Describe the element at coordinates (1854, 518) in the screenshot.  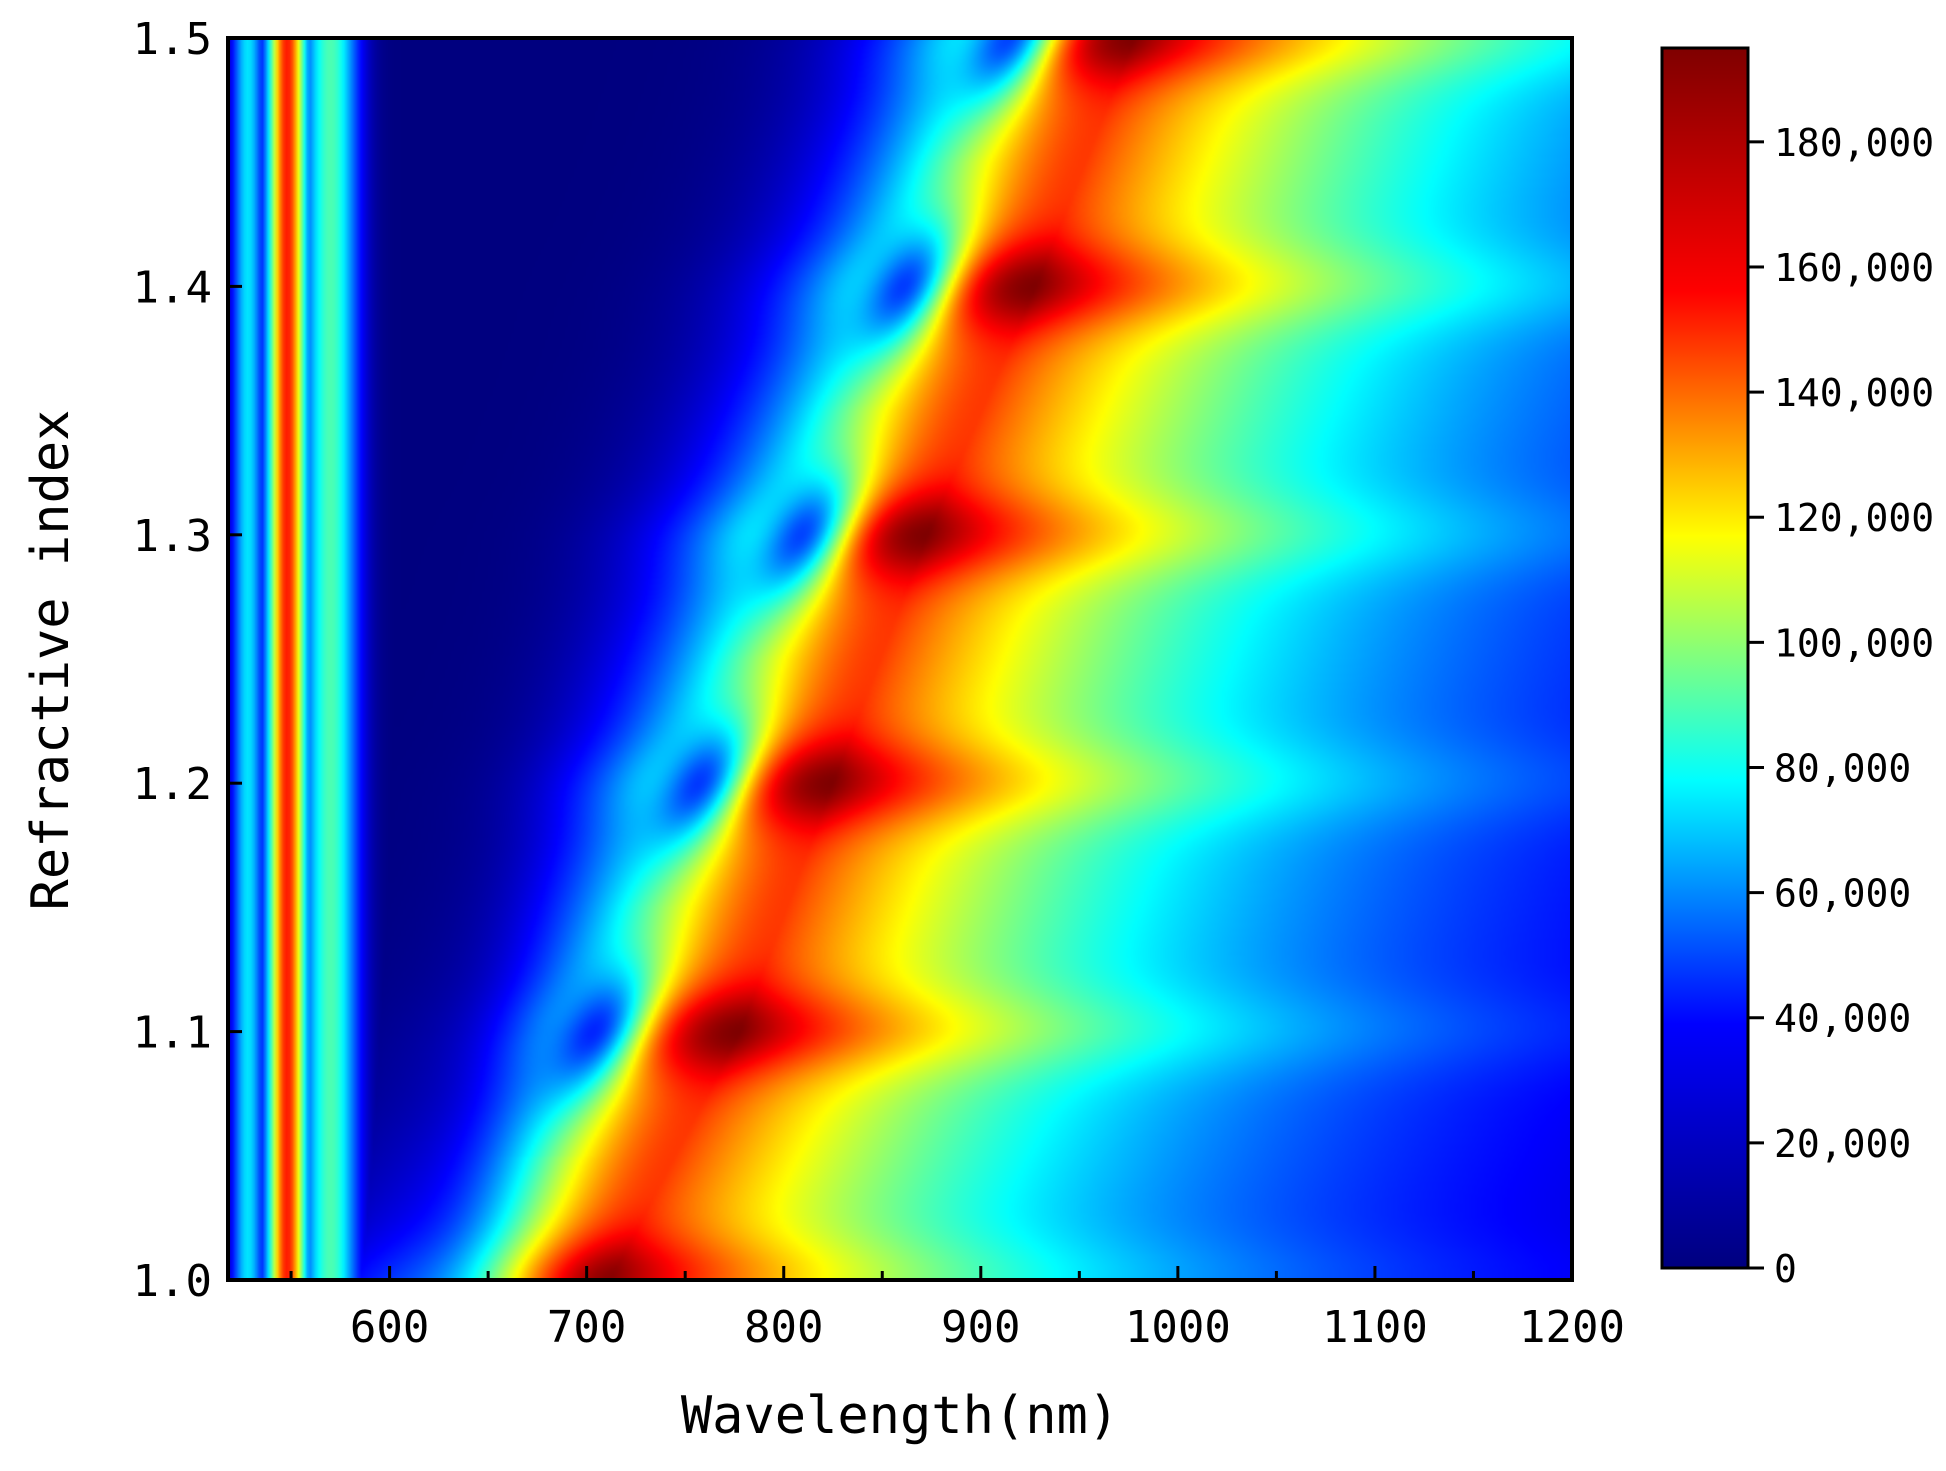
I see `colorbar-tick-label: 120,000` at that location.